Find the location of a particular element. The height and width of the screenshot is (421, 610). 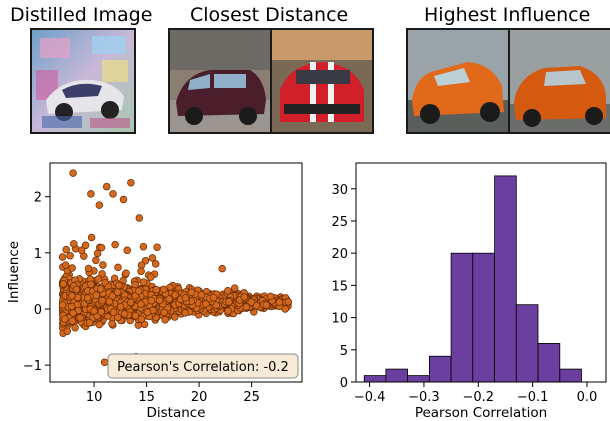

histogram-y-tick-label: 5 is located at coordinates (344, 351).